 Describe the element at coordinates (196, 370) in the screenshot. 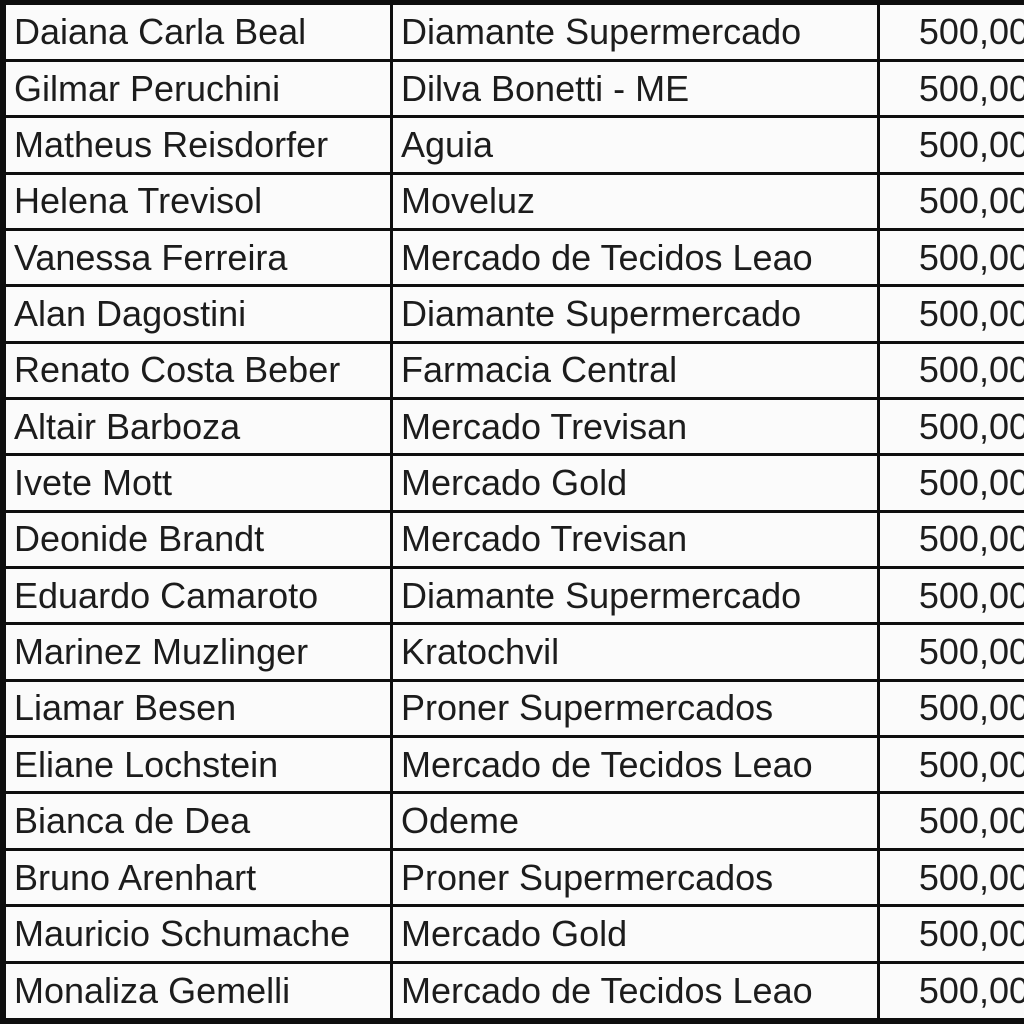

I see `name-cell: Renato Costa Beber` at that location.